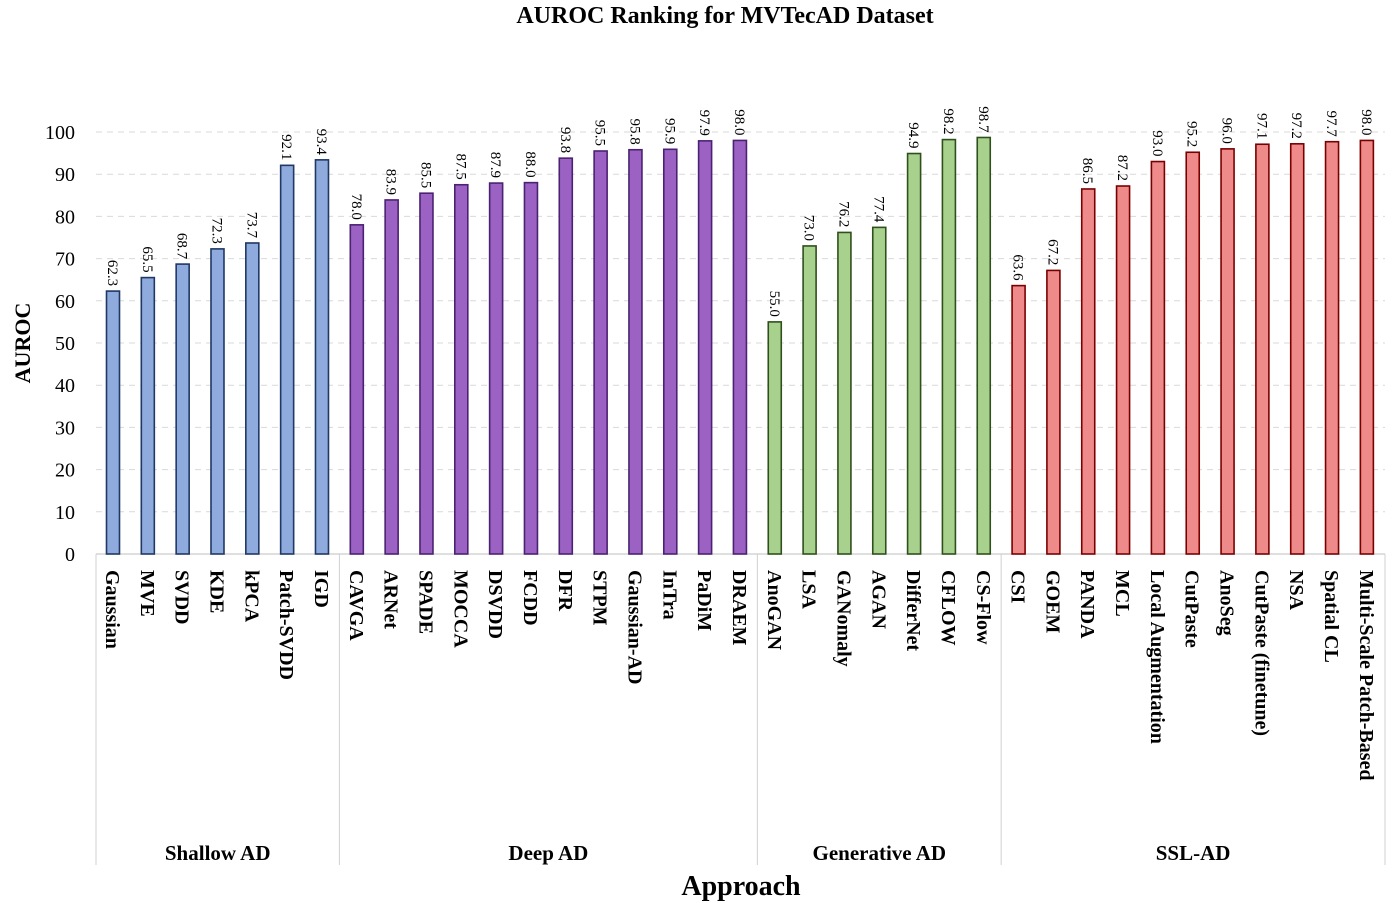 This screenshot has width=1399, height=903. I want to click on value-label: 67.2, so click(1052, 252).